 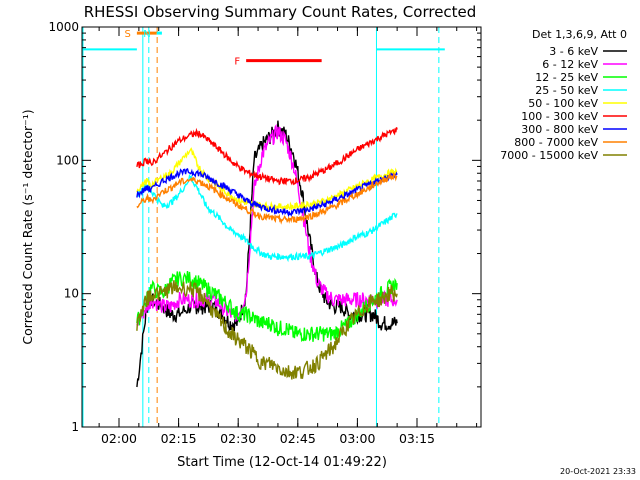 What do you see at coordinates (566, 77) in the screenshot?
I see `legend-label-2: 12 - 25 keV` at bounding box center [566, 77].